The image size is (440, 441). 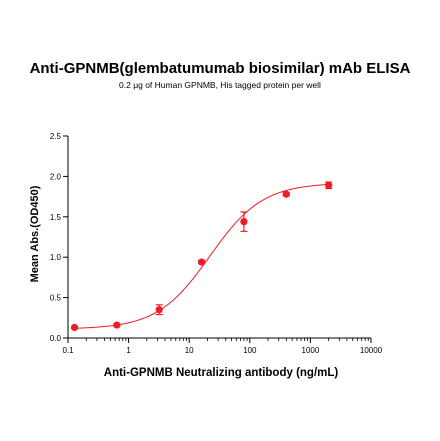 What do you see at coordinates (56, 136) in the screenshot?
I see `y-tick-label: 2.5` at bounding box center [56, 136].